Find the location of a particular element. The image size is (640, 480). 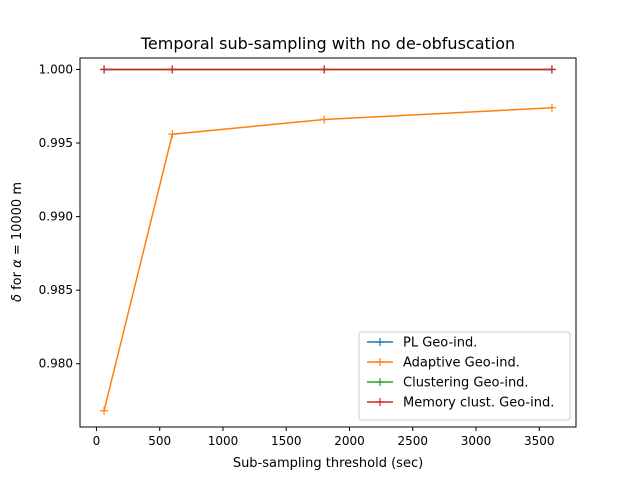

y-tick-label: 0.995 is located at coordinates (56, 143).